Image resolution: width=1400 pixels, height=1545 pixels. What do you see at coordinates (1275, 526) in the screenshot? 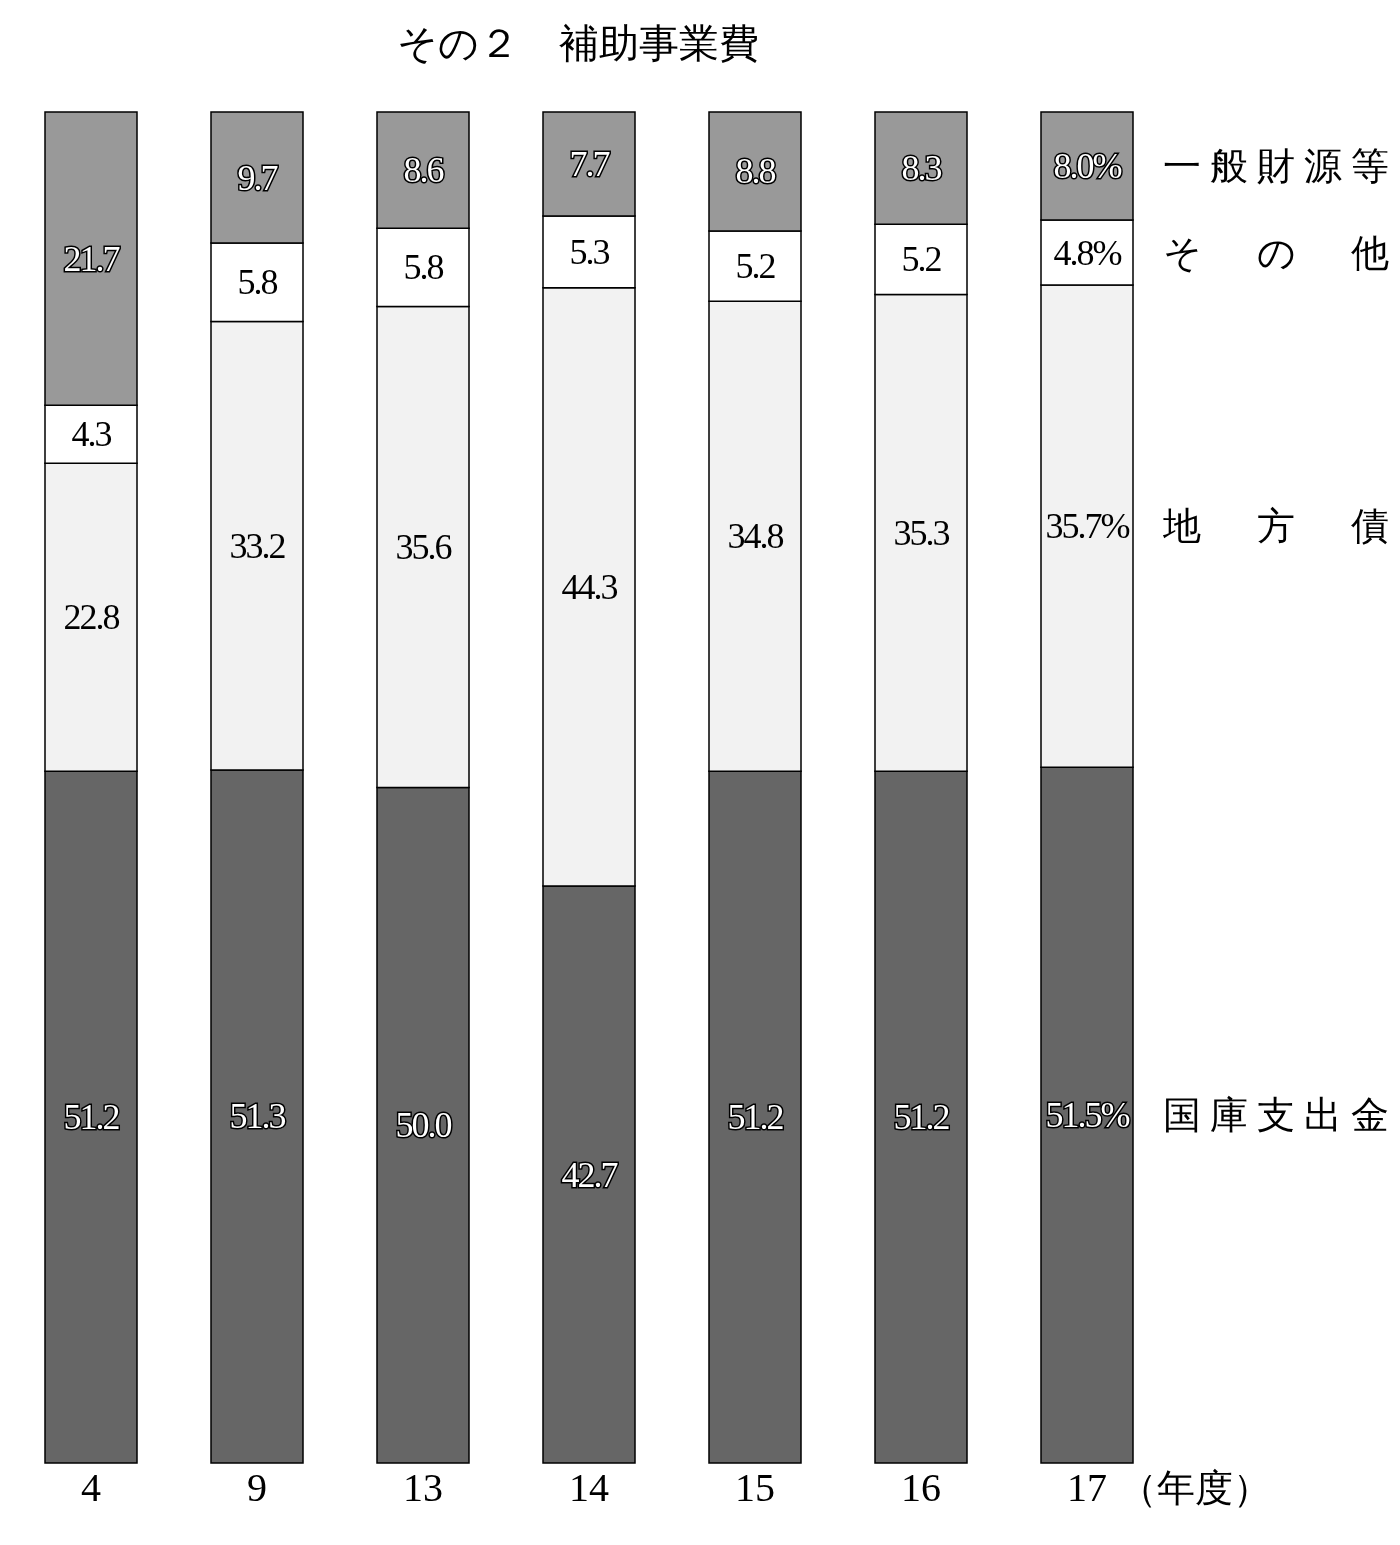
I see `series-label: 地方債` at bounding box center [1275, 526].